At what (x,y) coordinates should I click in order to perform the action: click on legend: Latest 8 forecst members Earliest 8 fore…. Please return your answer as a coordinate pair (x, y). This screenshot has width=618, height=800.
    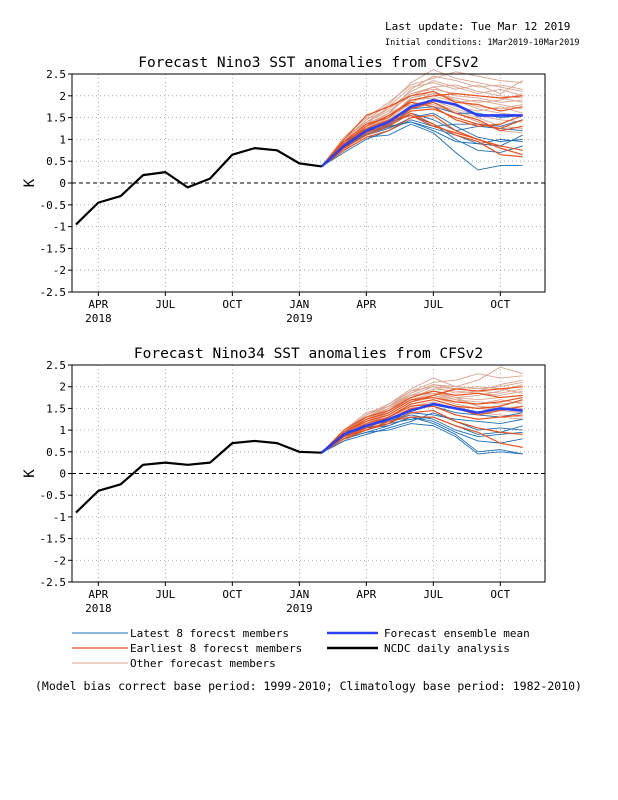
    Looking at the image, I should click on (301, 648).